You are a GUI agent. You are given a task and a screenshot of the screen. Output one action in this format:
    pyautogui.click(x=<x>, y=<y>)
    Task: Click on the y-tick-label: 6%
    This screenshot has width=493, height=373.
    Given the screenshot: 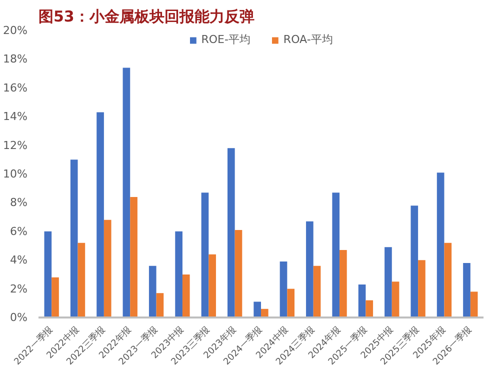 What is the action you would take?
    pyautogui.click(x=19, y=231)
    